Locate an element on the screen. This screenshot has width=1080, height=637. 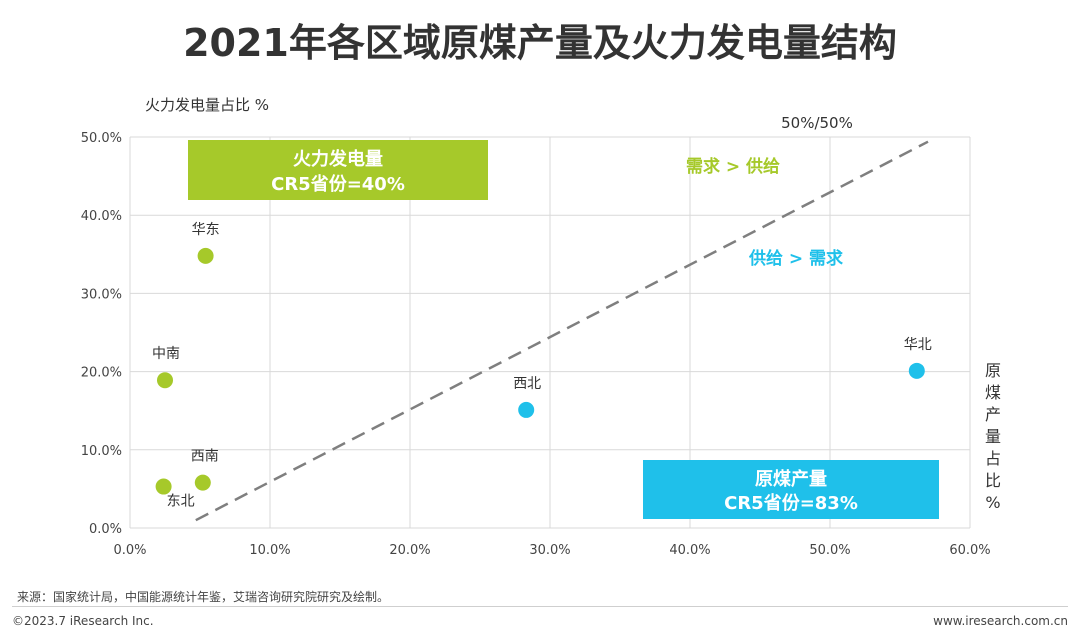
y-tick-label: 20.0% is located at coordinates (101, 373).